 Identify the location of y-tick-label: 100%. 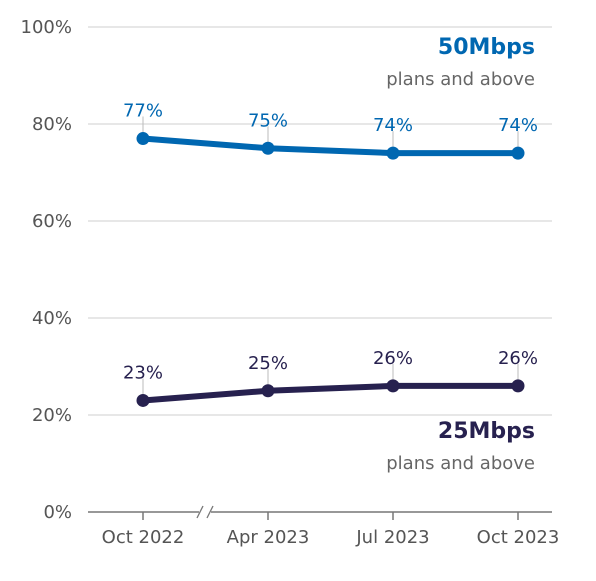
(46, 27).